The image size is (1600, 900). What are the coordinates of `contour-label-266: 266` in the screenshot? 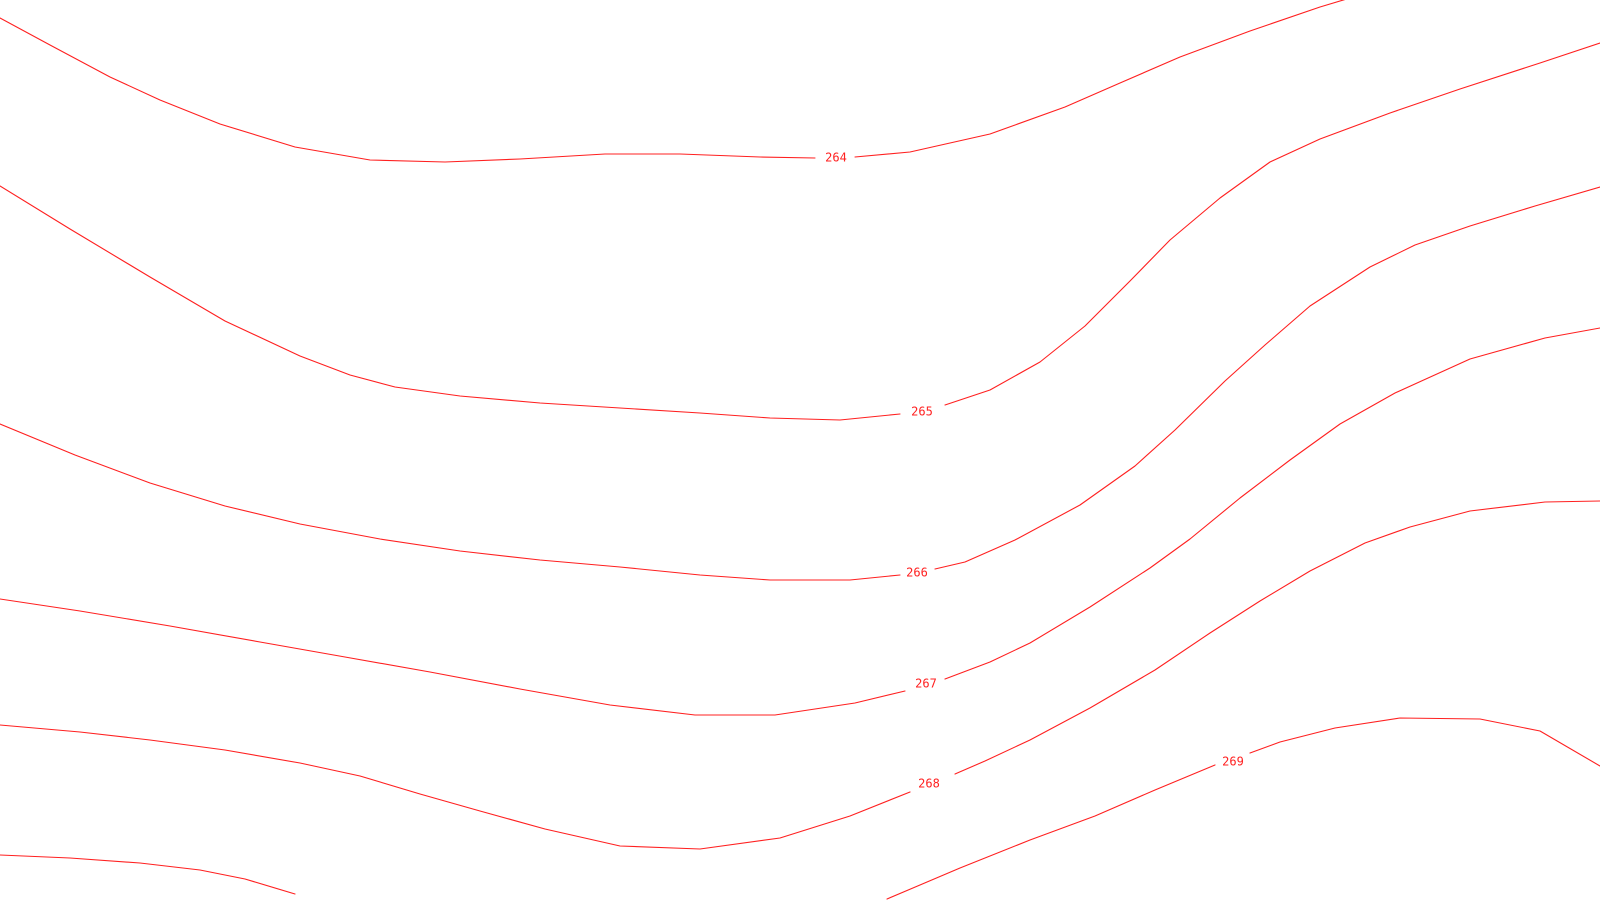 It's located at (917, 573).